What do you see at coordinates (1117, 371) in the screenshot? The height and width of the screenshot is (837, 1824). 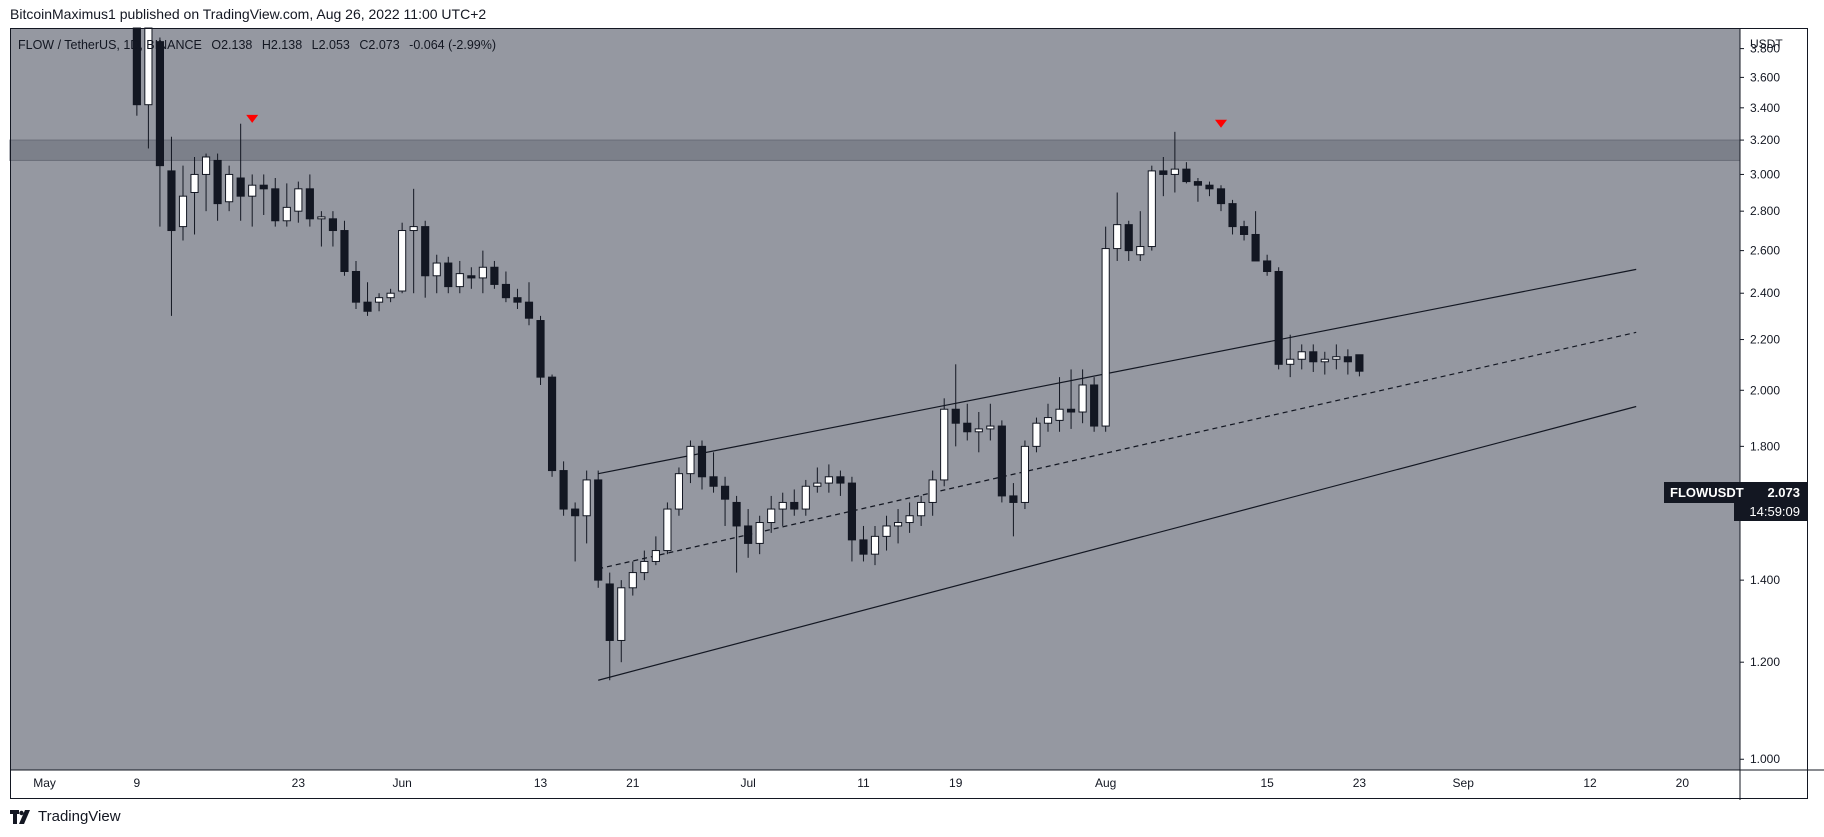 I see `channel-upper-line` at bounding box center [1117, 371].